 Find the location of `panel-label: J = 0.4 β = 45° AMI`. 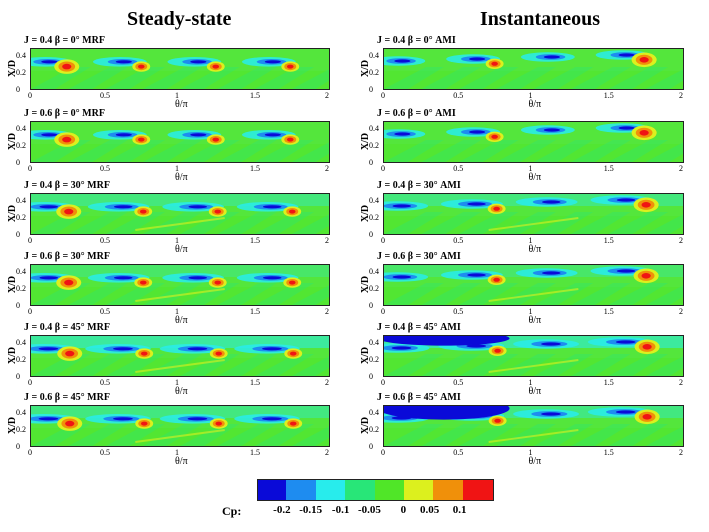

panel-label: J = 0.4 β = 45° AMI is located at coordinates (419, 327).